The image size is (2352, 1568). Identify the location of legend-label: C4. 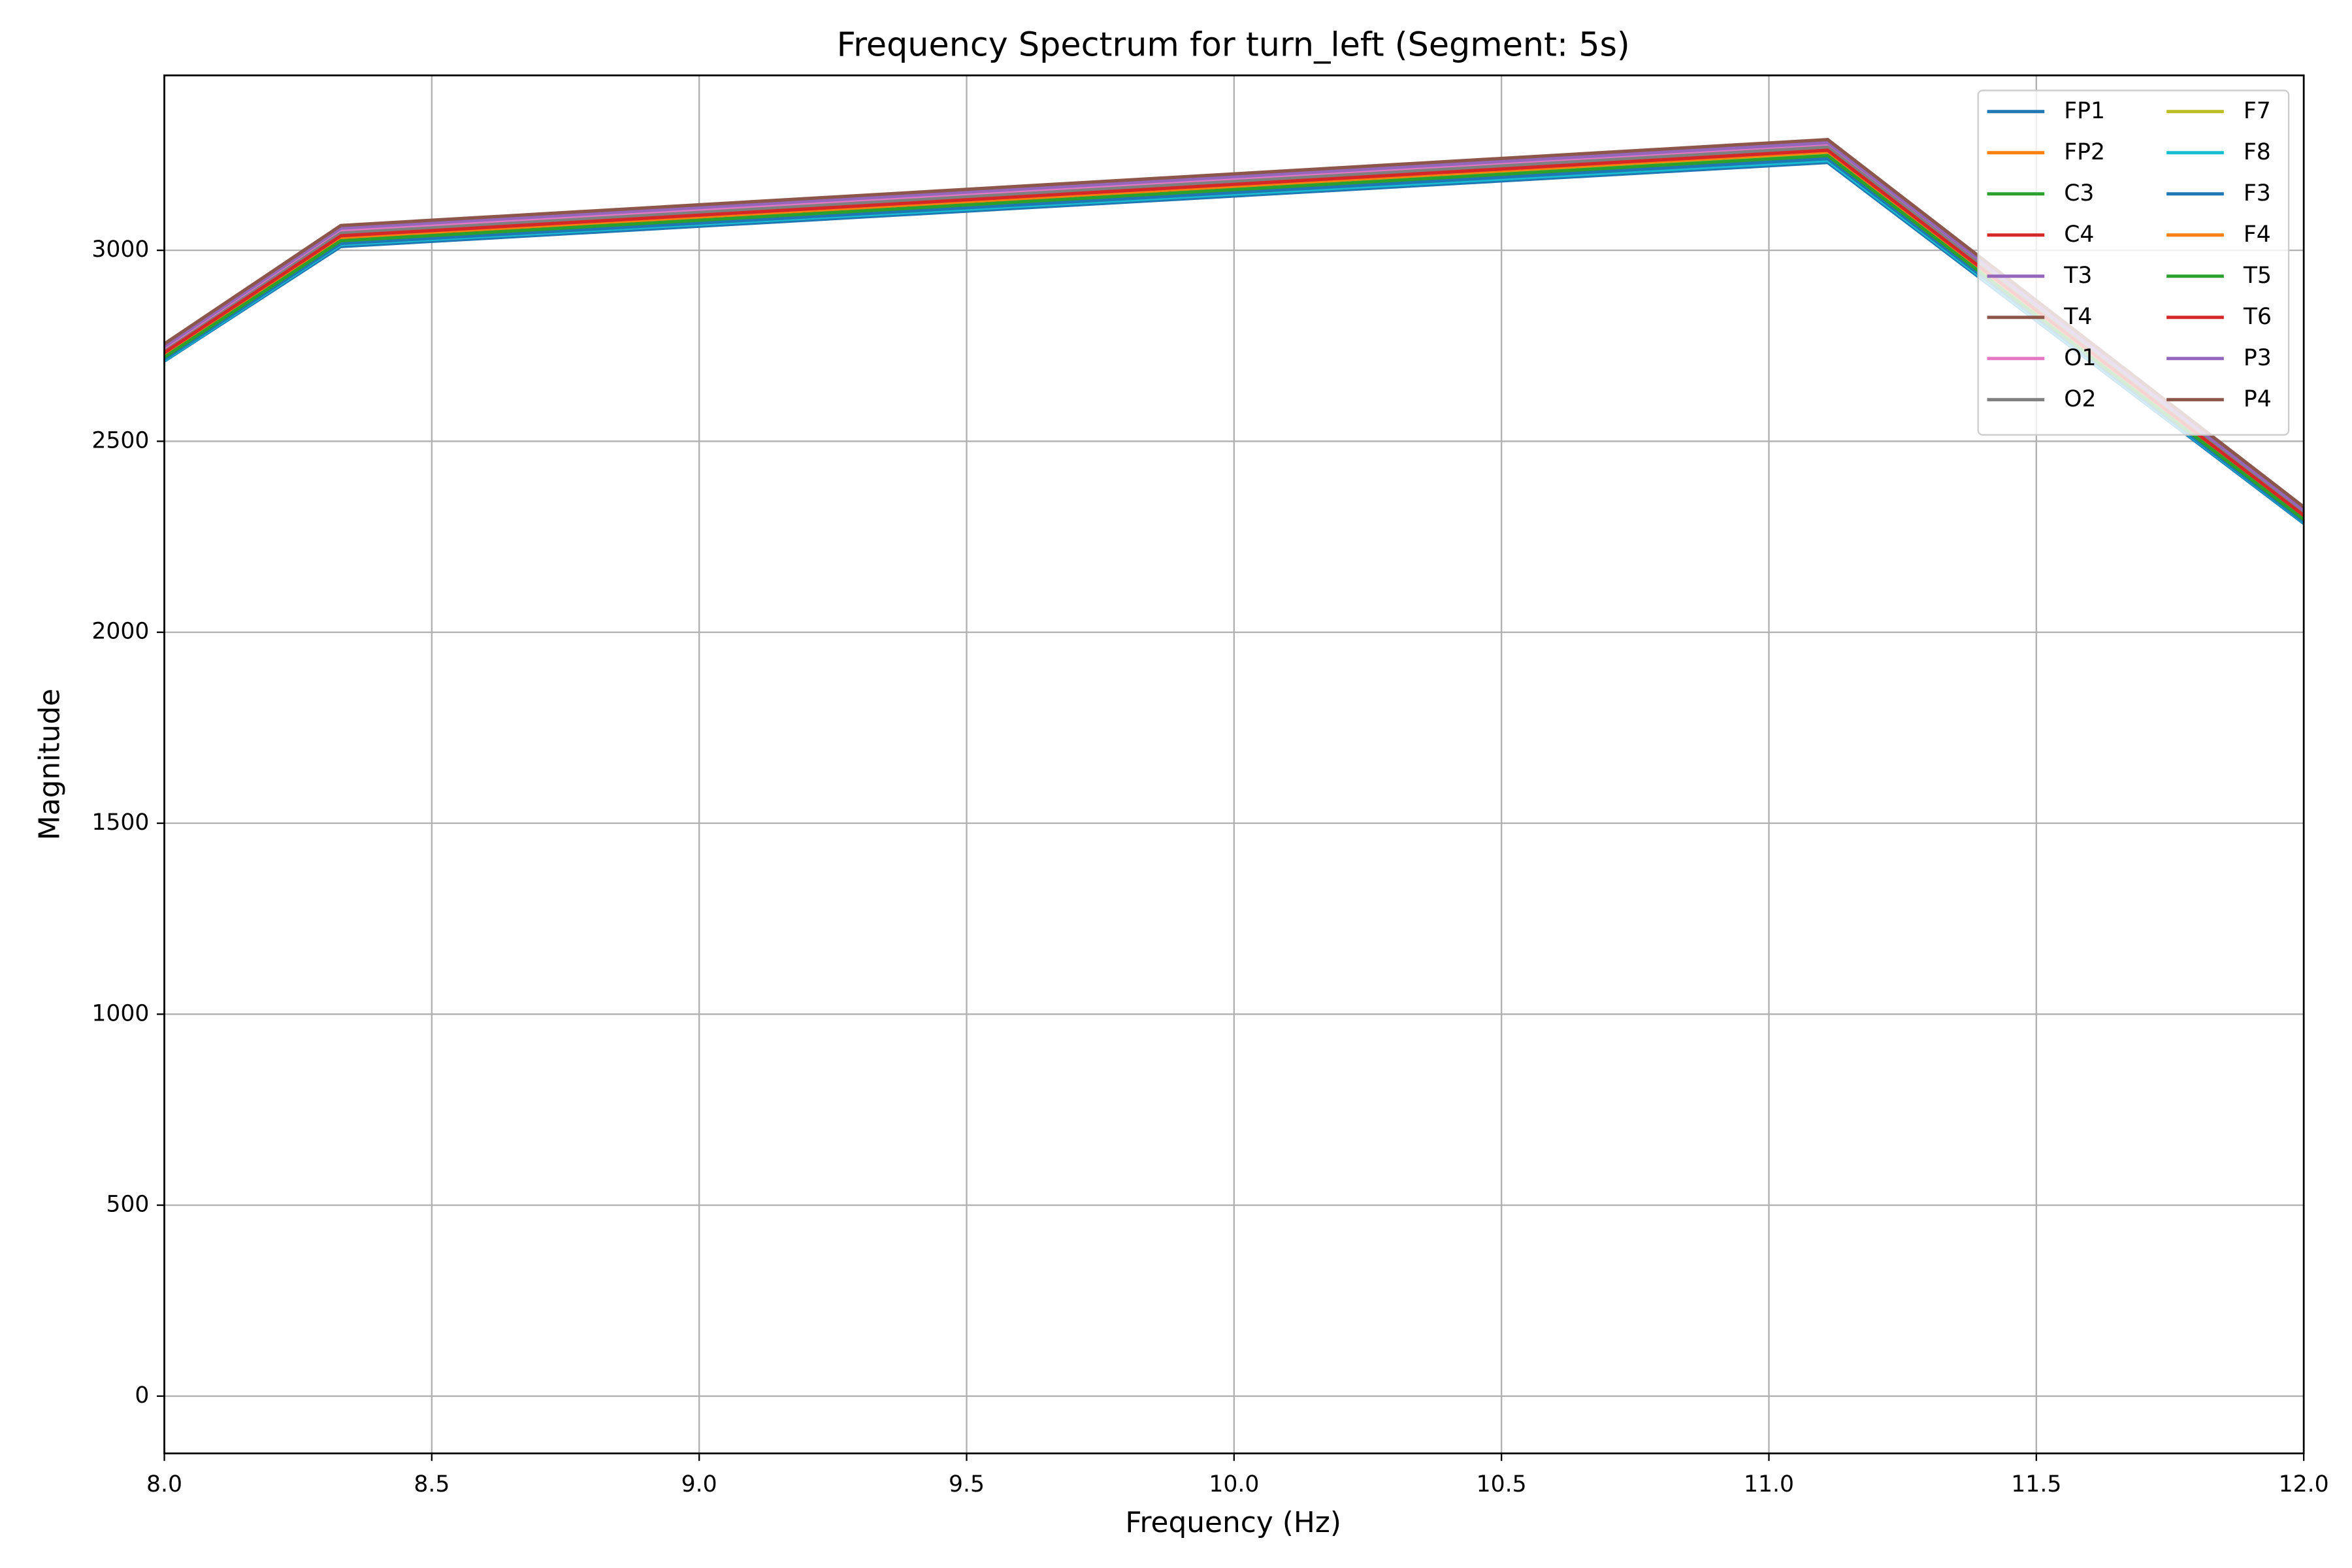
(2079, 234).